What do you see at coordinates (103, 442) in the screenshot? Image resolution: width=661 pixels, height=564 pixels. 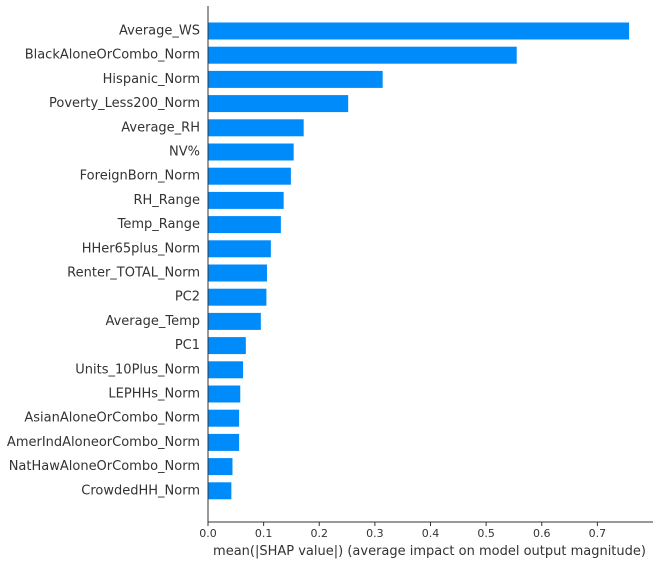 I see `category-label: AmerIndAloneorCombo_Norm` at bounding box center [103, 442].